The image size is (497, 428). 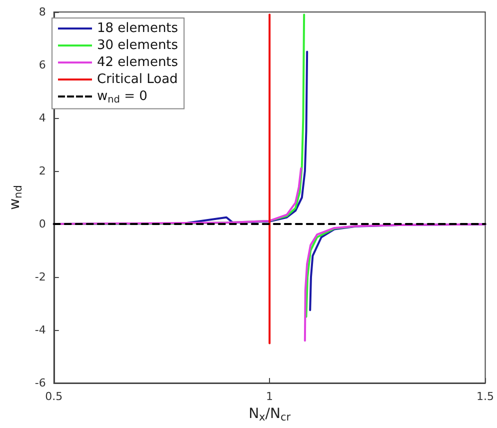 I want to click on y-axis-title: wnd, so click(x=15, y=197).